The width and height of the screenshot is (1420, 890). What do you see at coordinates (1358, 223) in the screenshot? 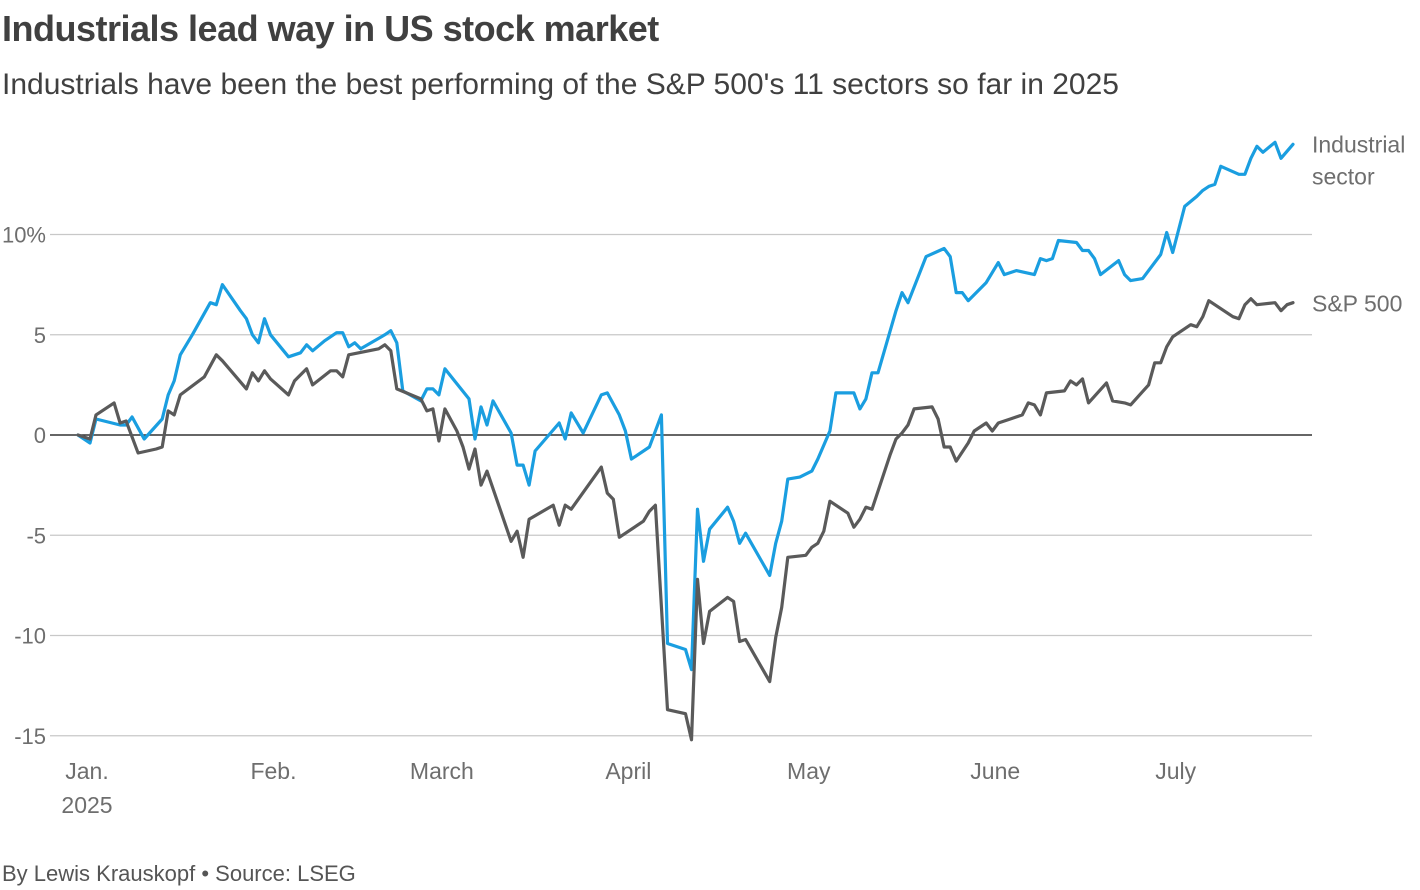
I see `series-labels: Industrial sector S&P 500` at bounding box center [1358, 223].